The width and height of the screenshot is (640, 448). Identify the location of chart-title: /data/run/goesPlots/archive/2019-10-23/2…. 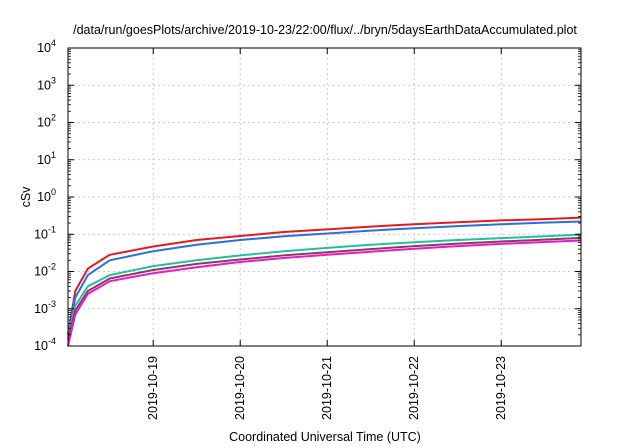
(325, 30).